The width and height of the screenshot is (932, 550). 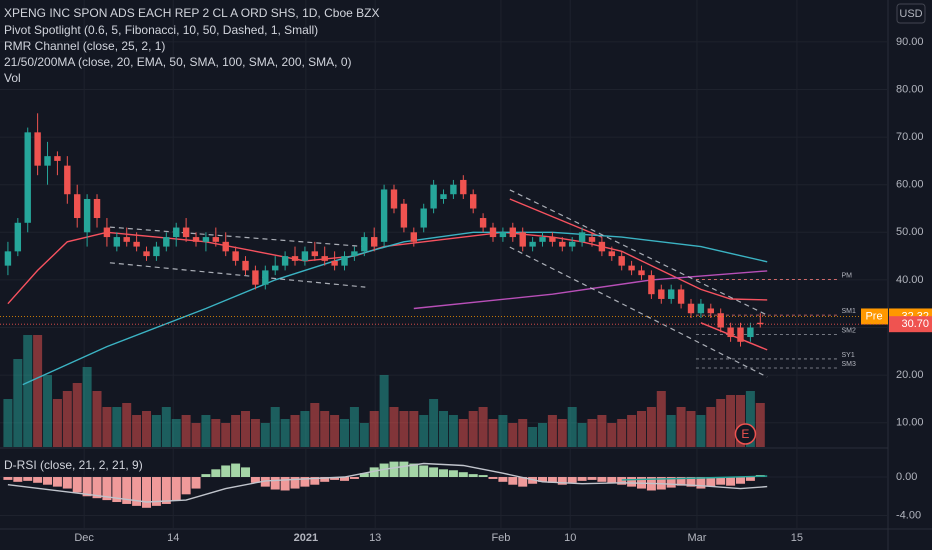 What do you see at coordinates (873, 316) in the screenshot?
I see `pre-tag-label: Pre` at bounding box center [873, 316].